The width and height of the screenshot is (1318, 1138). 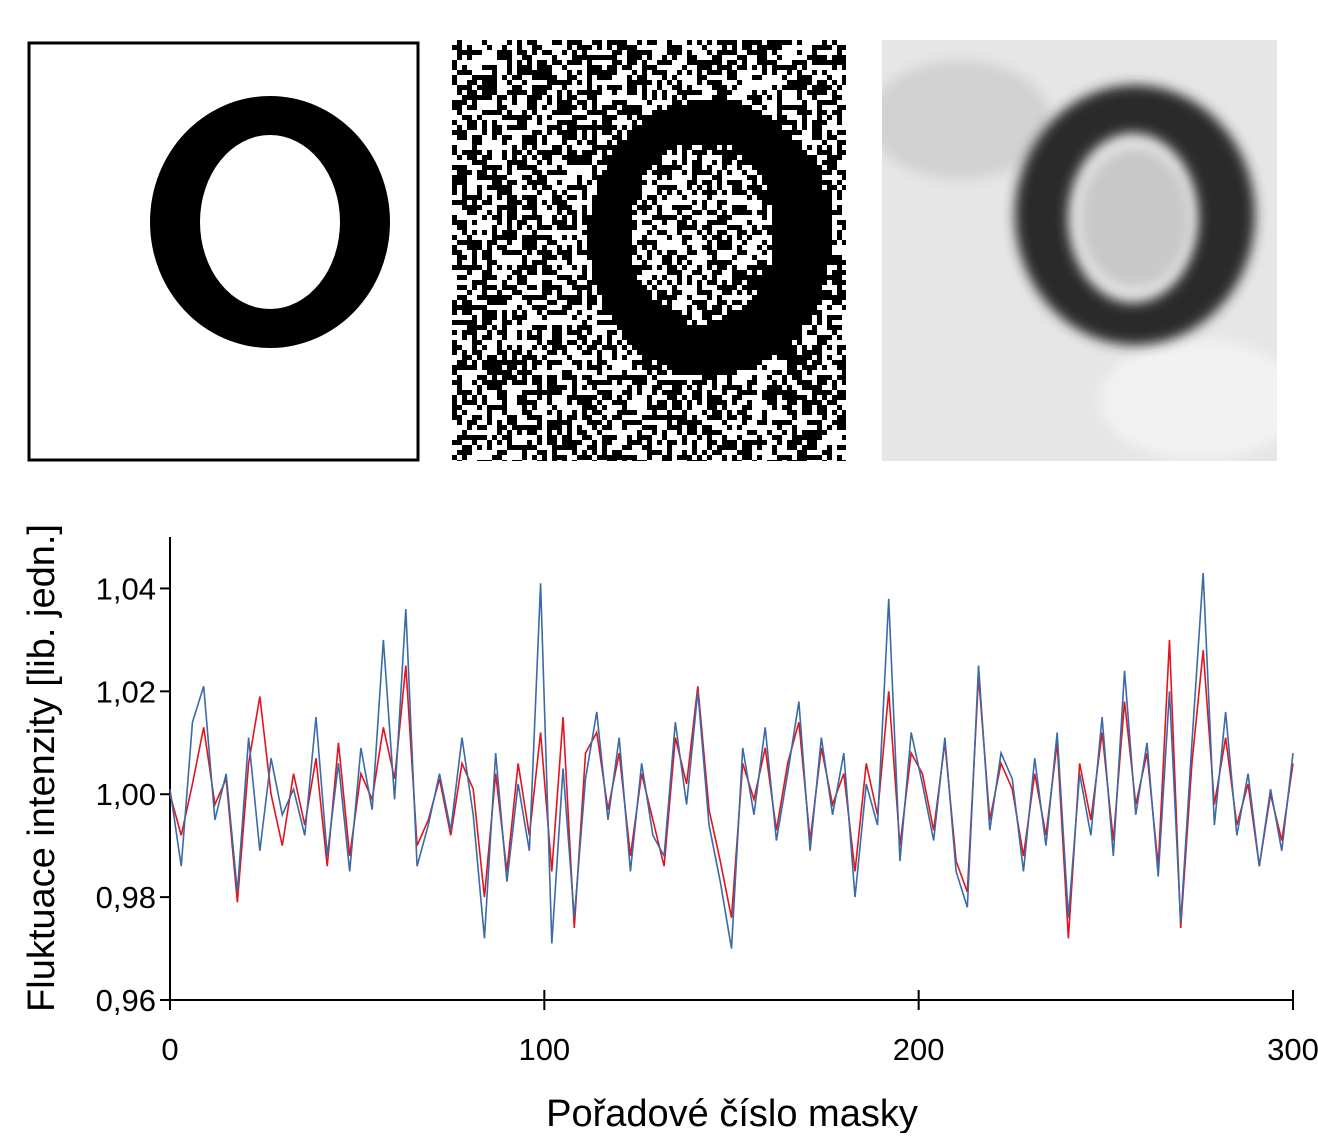 What do you see at coordinates (1292, 1049) in the screenshot?
I see `x-tick-label: 300` at bounding box center [1292, 1049].